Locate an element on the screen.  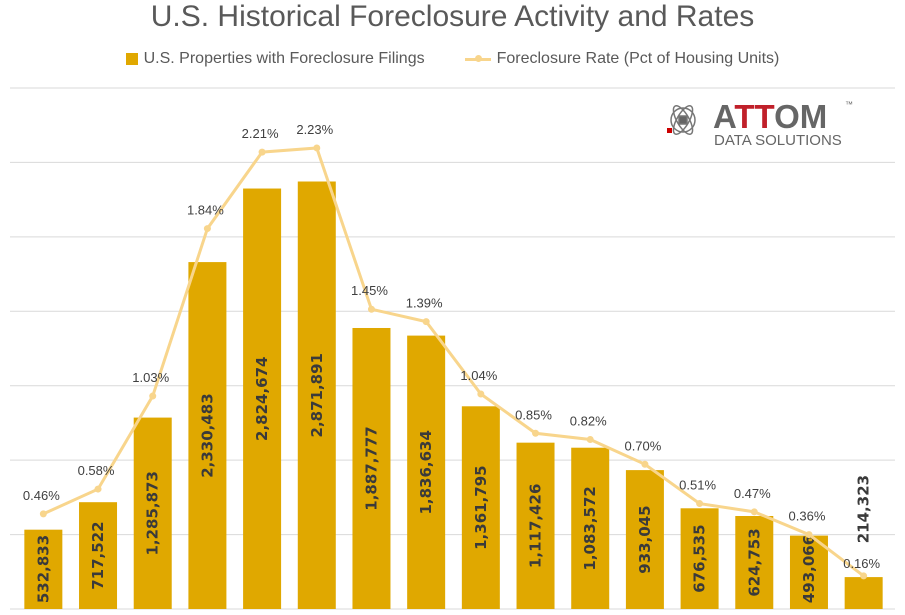
bar-label: 1,887,777 is located at coordinates (371, 468).